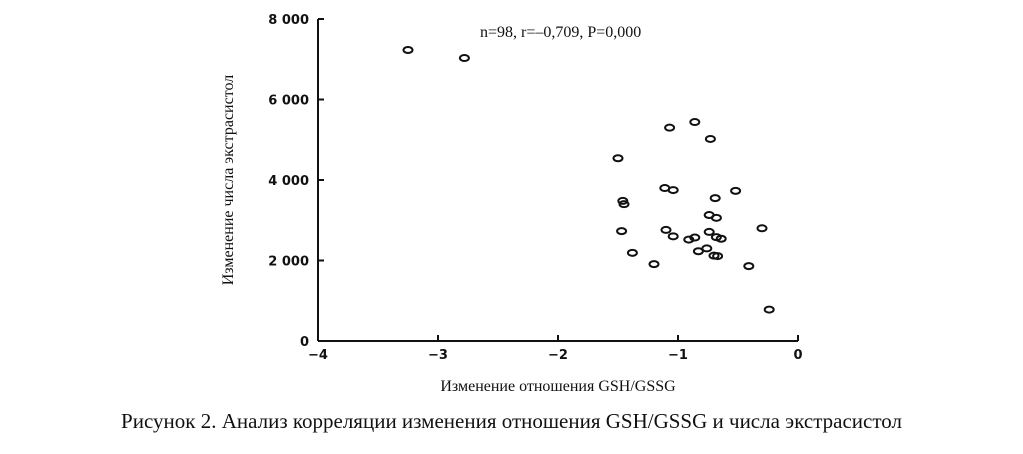 Image resolution: width=1023 pixels, height=454 pixels. Describe the element at coordinates (288, 20) in the screenshot. I see `y-tick-label: 8 000` at that location.